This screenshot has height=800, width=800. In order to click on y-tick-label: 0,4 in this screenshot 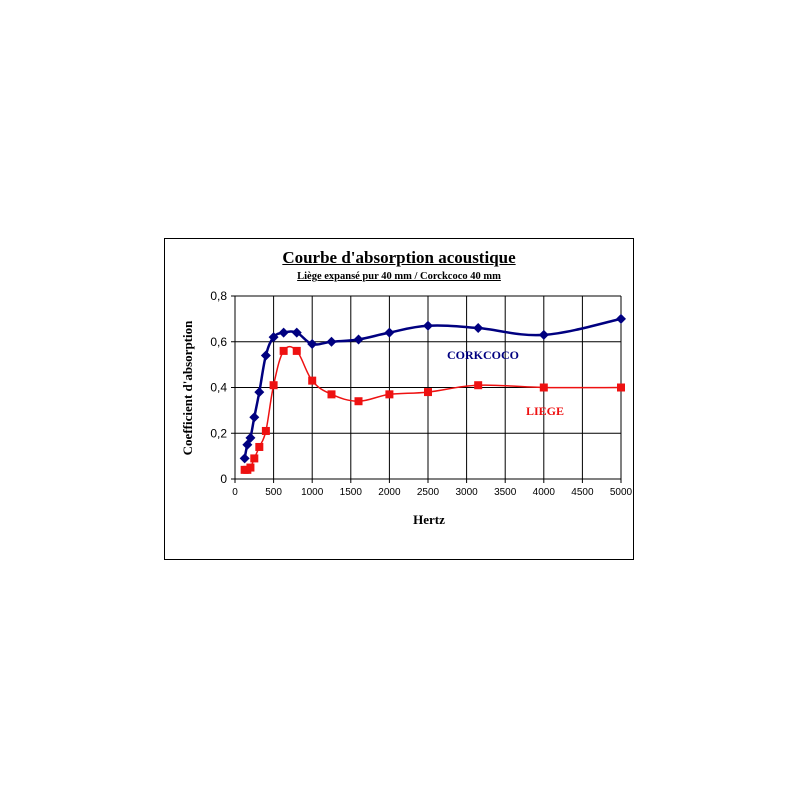, I will do `click(218, 388)`.